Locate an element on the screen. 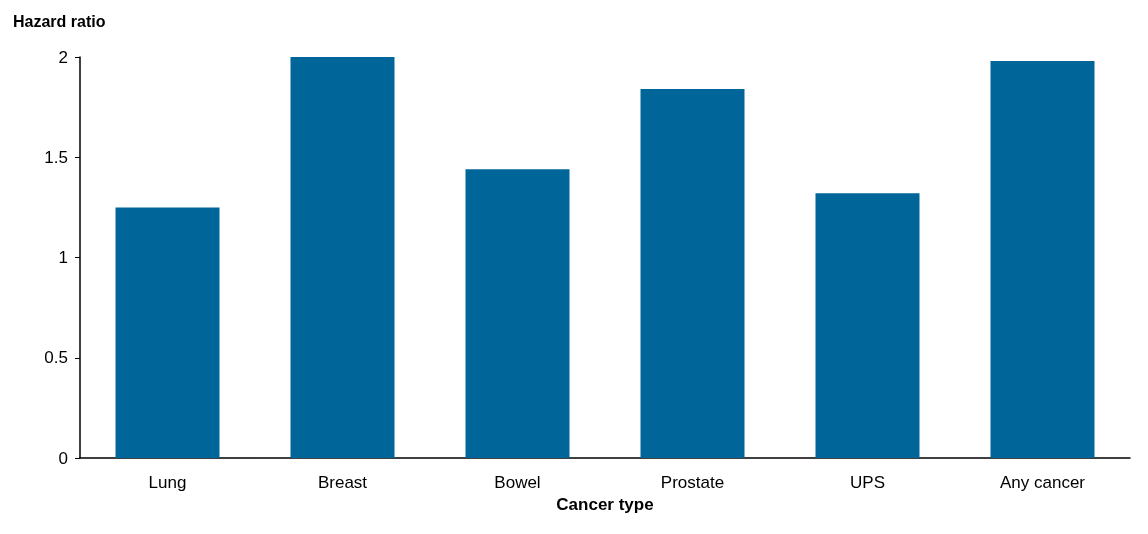 The width and height of the screenshot is (1148, 534). x-tick-label: Breast is located at coordinates (342, 482).